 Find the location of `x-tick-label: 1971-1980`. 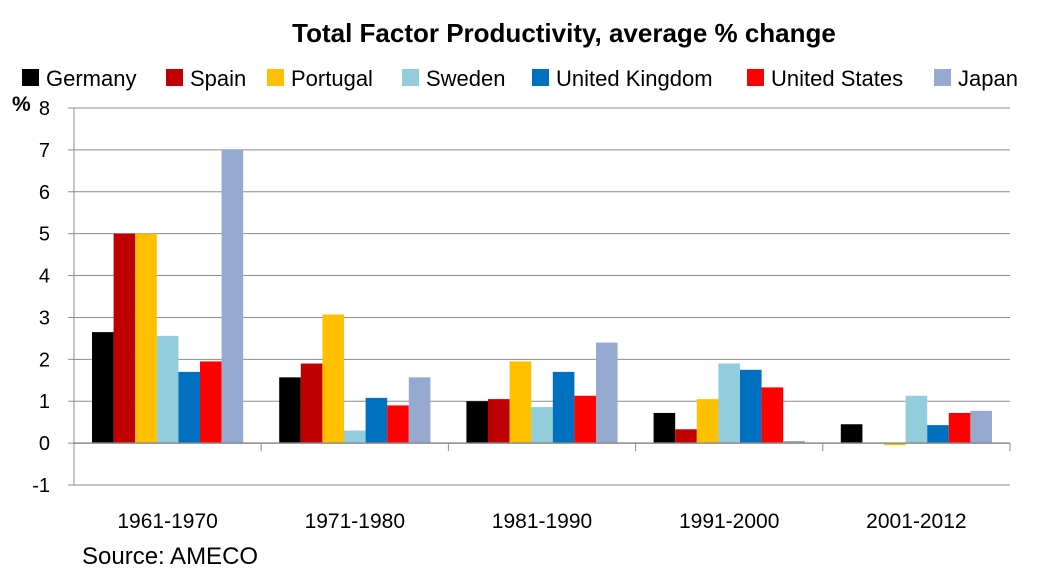

x-tick-label: 1971-1980 is located at coordinates (355, 521).